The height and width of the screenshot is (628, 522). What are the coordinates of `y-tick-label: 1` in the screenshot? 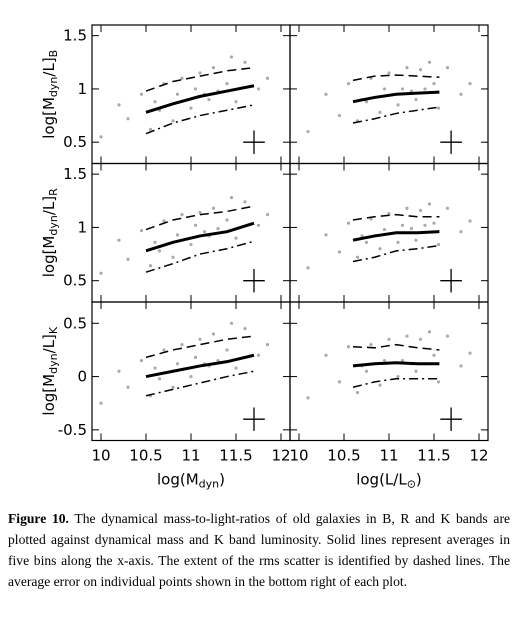 It's located at (82, 227).